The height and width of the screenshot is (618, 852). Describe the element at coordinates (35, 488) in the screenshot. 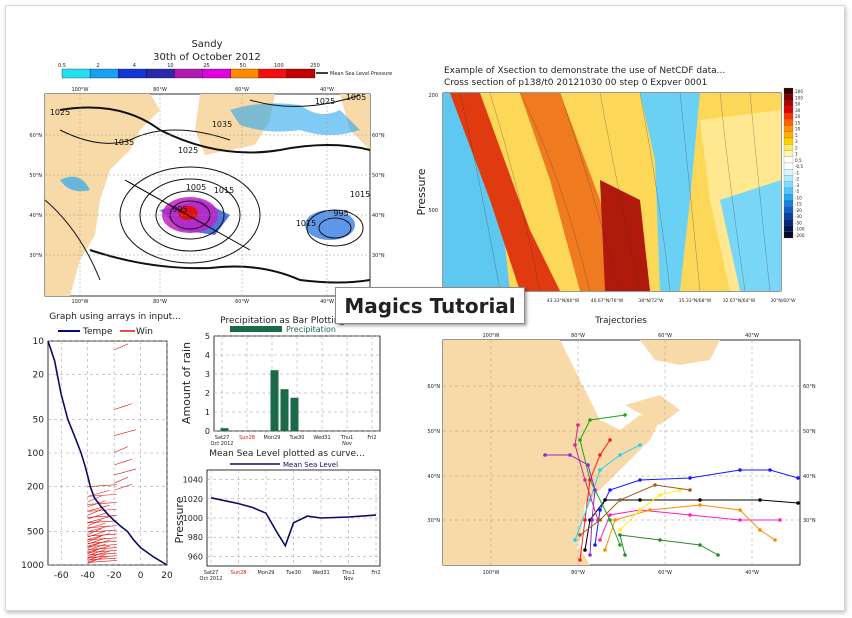

I see `profile-ytick: 200` at that location.